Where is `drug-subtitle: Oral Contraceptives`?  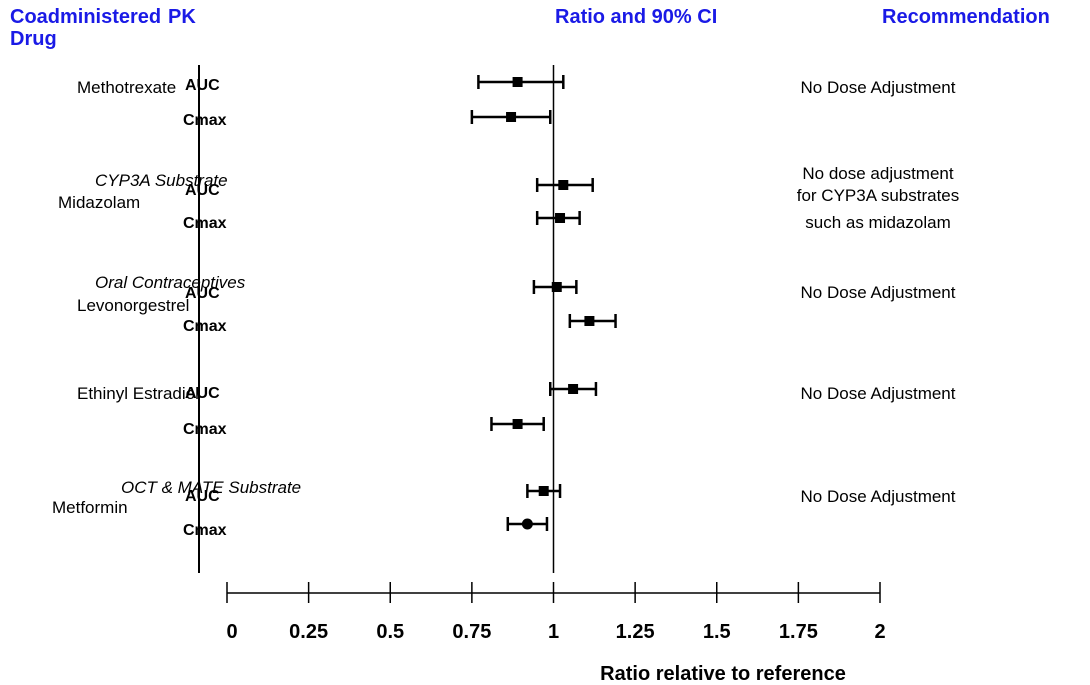
drug-subtitle: Oral Contraceptives is located at coordinates (170, 282).